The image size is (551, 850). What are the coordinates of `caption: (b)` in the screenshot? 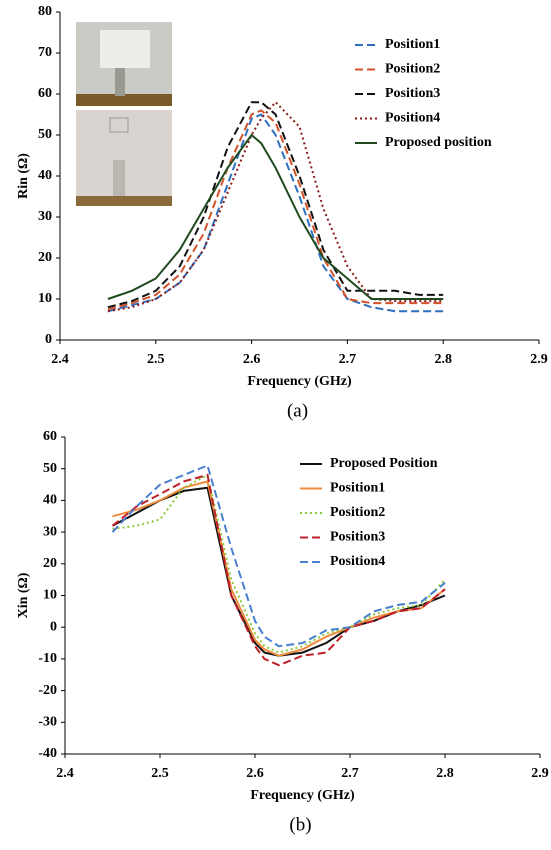 It's located at (300, 824).